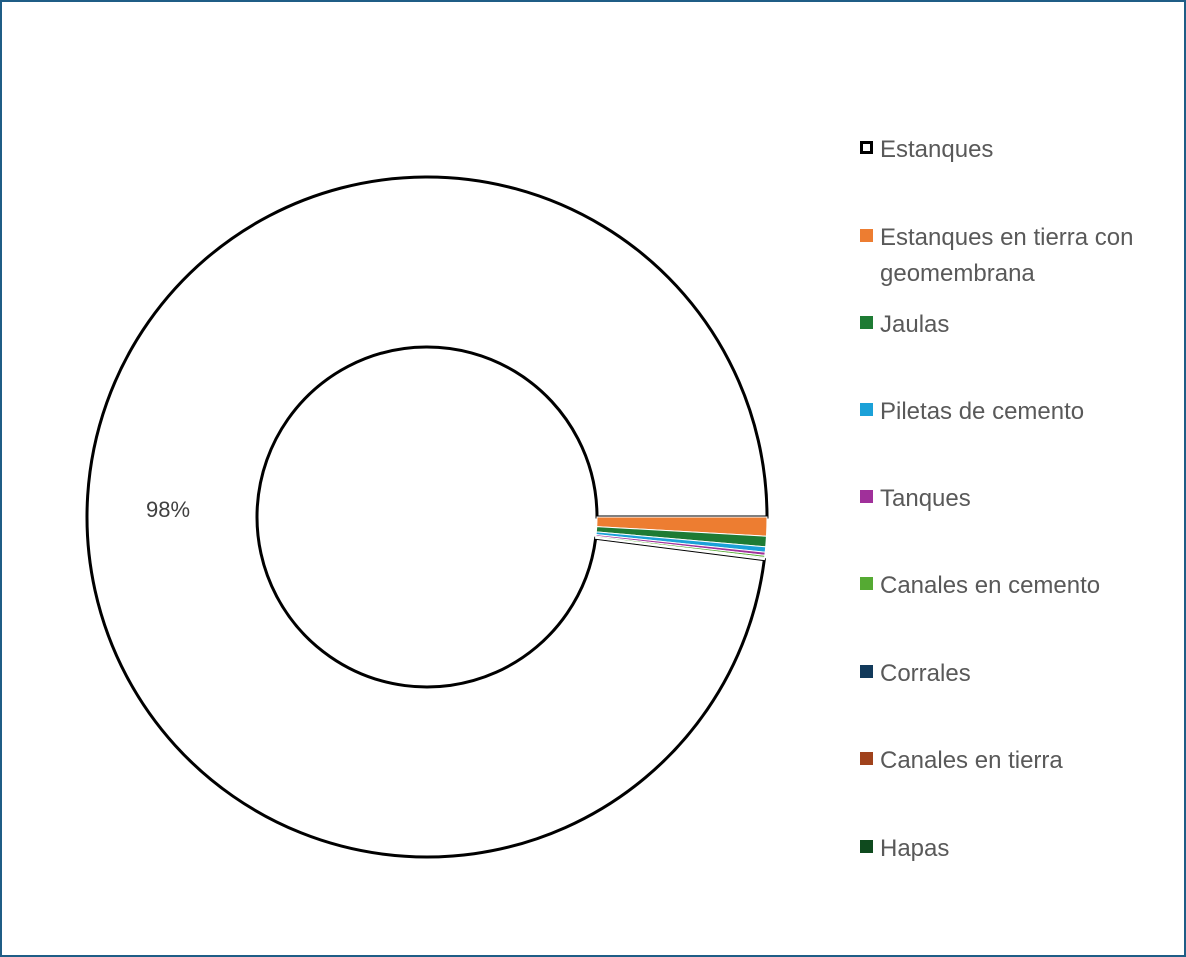  I want to click on legend-swatch-corrales, so click(866, 671).